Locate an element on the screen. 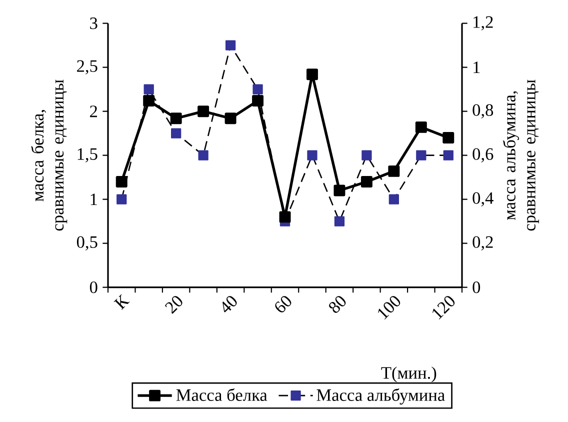  y2-tick-label: 1,2 is located at coordinates (483, 23).